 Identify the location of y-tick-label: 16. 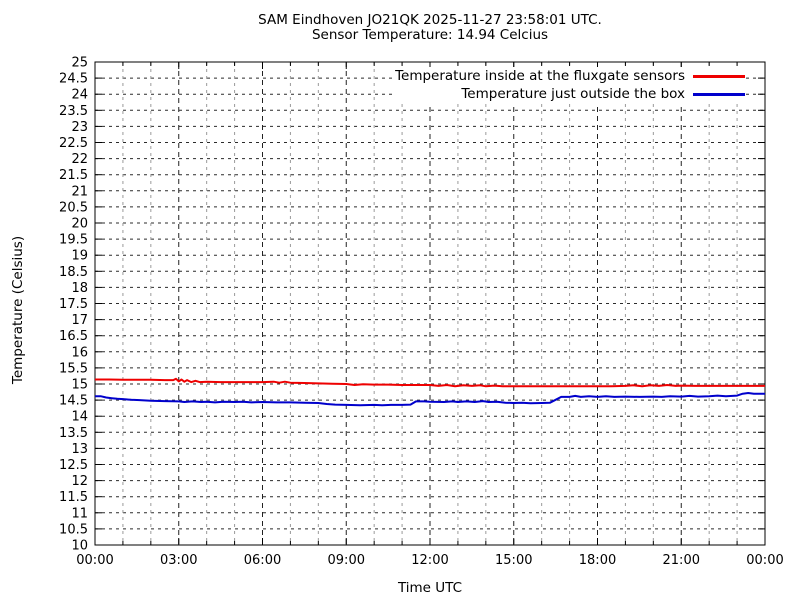
(79, 352).